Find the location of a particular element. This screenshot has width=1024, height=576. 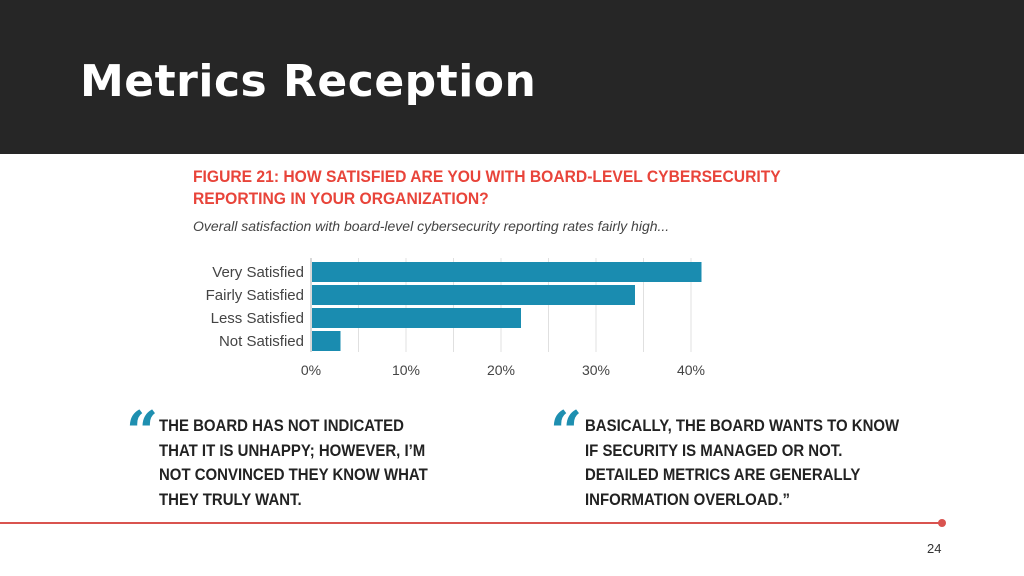

page-number: 24 is located at coordinates (934, 548).